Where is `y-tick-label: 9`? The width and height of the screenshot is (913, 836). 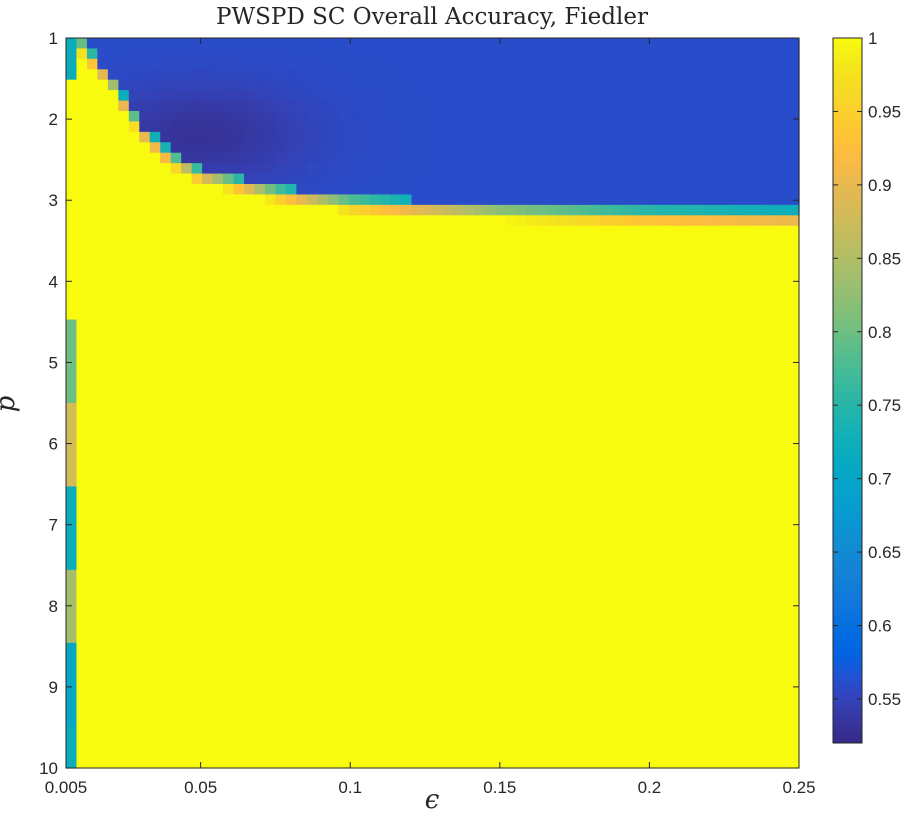
y-tick-label: 9 is located at coordinates (53, 687).